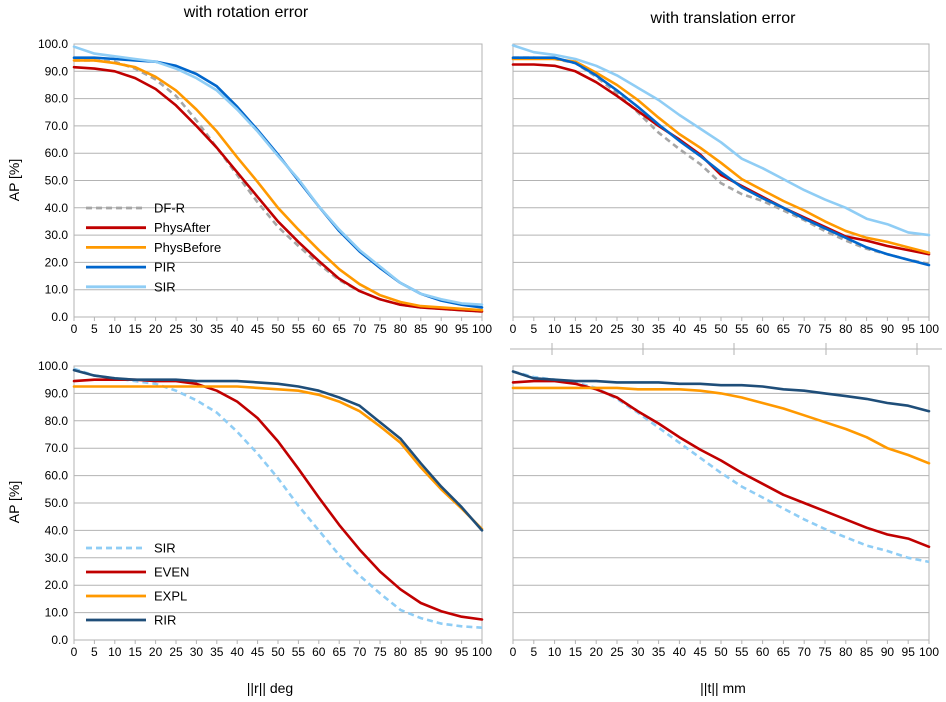 The height and width of the screenshot is (702, 946). Describe the element at coordinates (340, 652) in the screenshot. I see `x-tick-label: 65` at that location.